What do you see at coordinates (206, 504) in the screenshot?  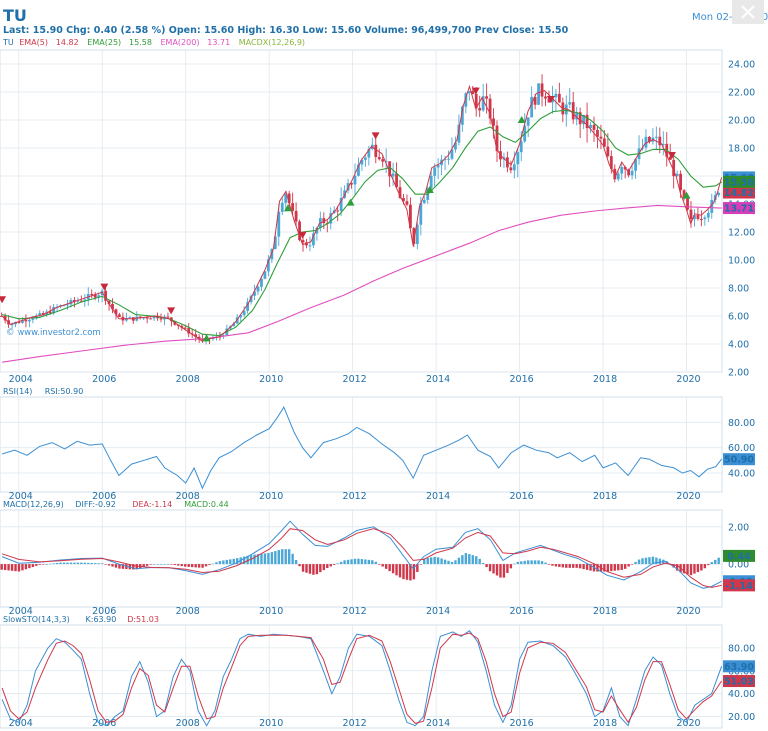 I see `macd-legend-item: MACD:0.44` at bounding box center [206, 504].